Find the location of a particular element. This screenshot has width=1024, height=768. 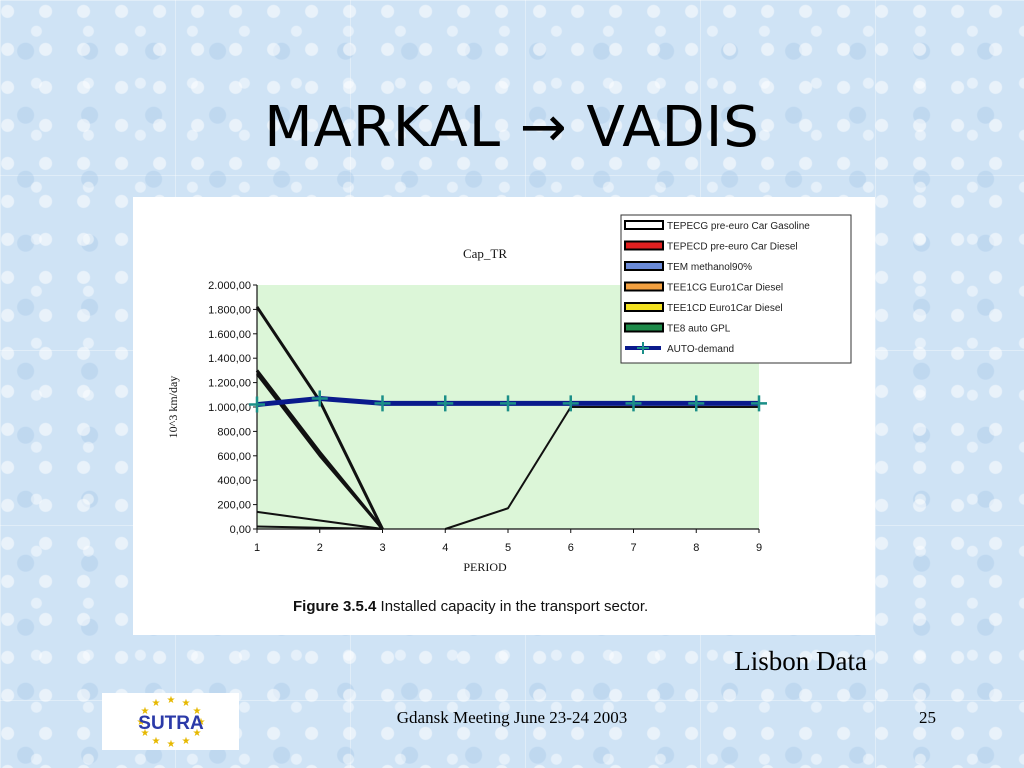

y-tick-label: 200,00 is located at coordinates (234, 506).